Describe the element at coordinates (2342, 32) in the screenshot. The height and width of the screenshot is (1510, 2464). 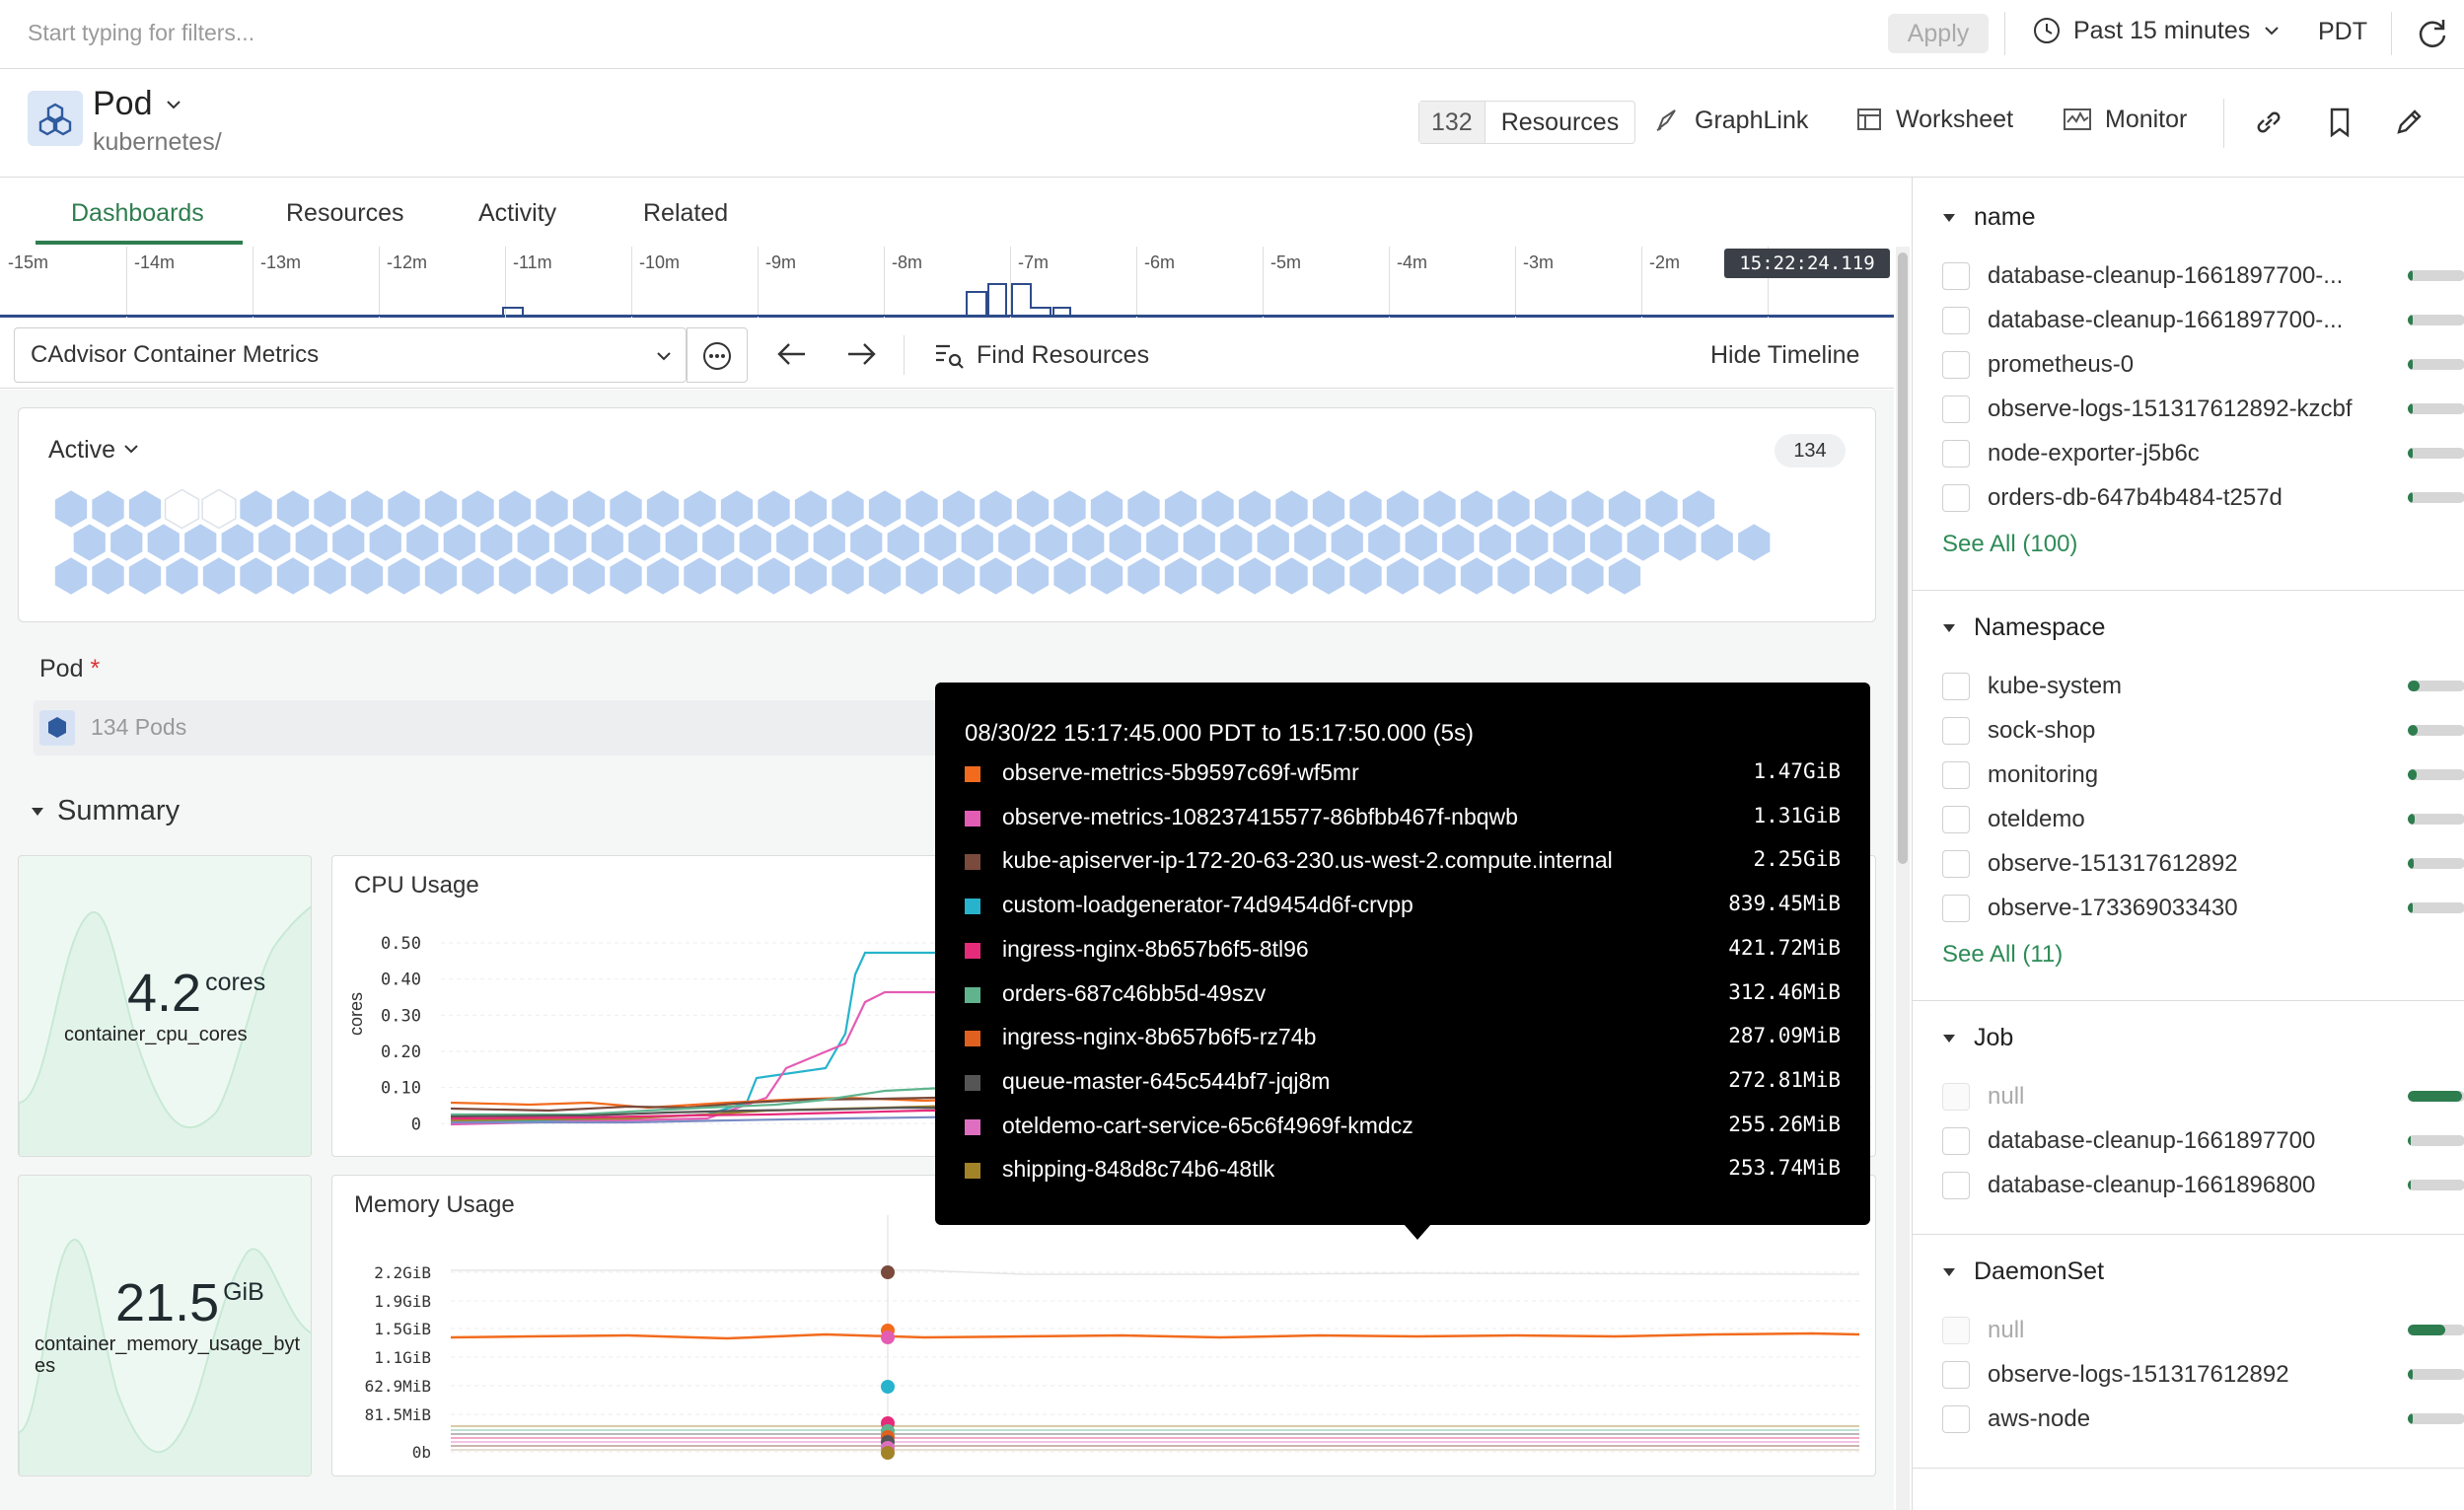
I see `timezone-selector: PDT` at that location.